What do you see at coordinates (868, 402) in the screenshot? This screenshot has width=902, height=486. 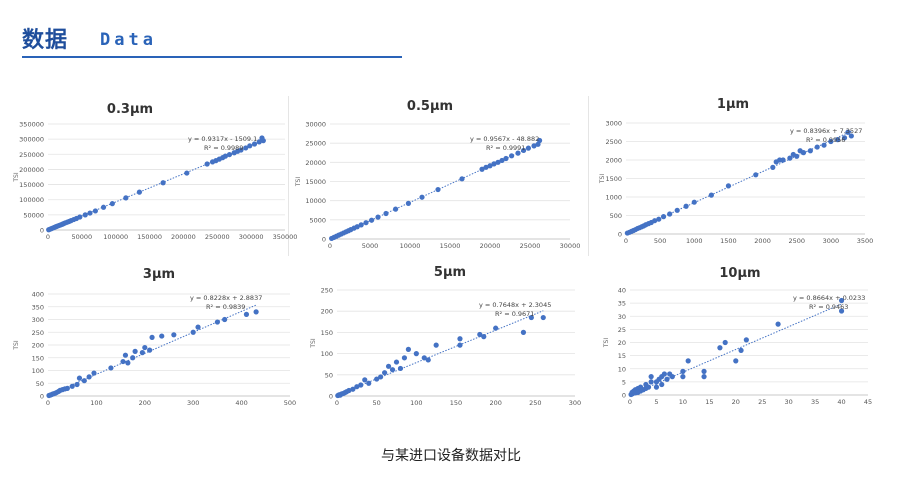 I see `x-tick-label: 45` at bounding box center [868, 402].